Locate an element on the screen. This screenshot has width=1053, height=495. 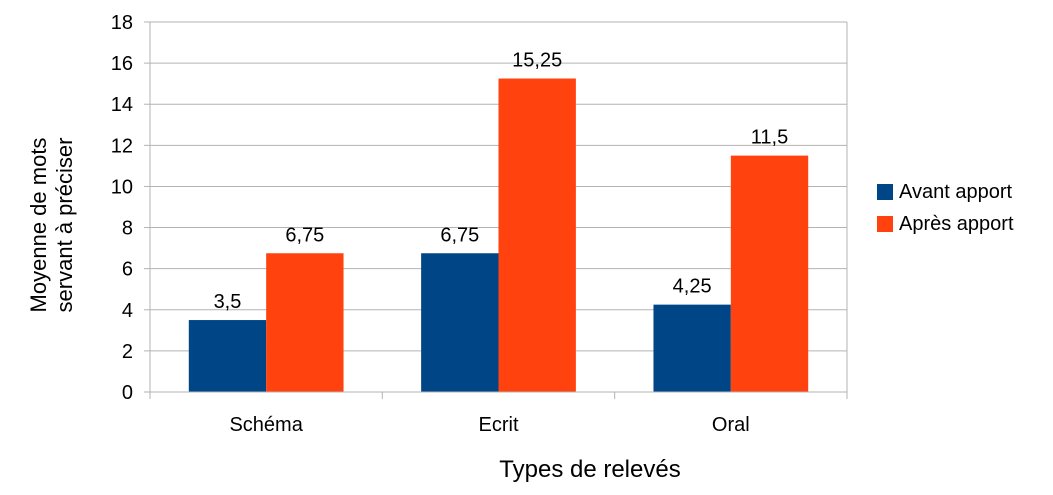
y-tick-label: 4 is located at coordinates (127, 311).